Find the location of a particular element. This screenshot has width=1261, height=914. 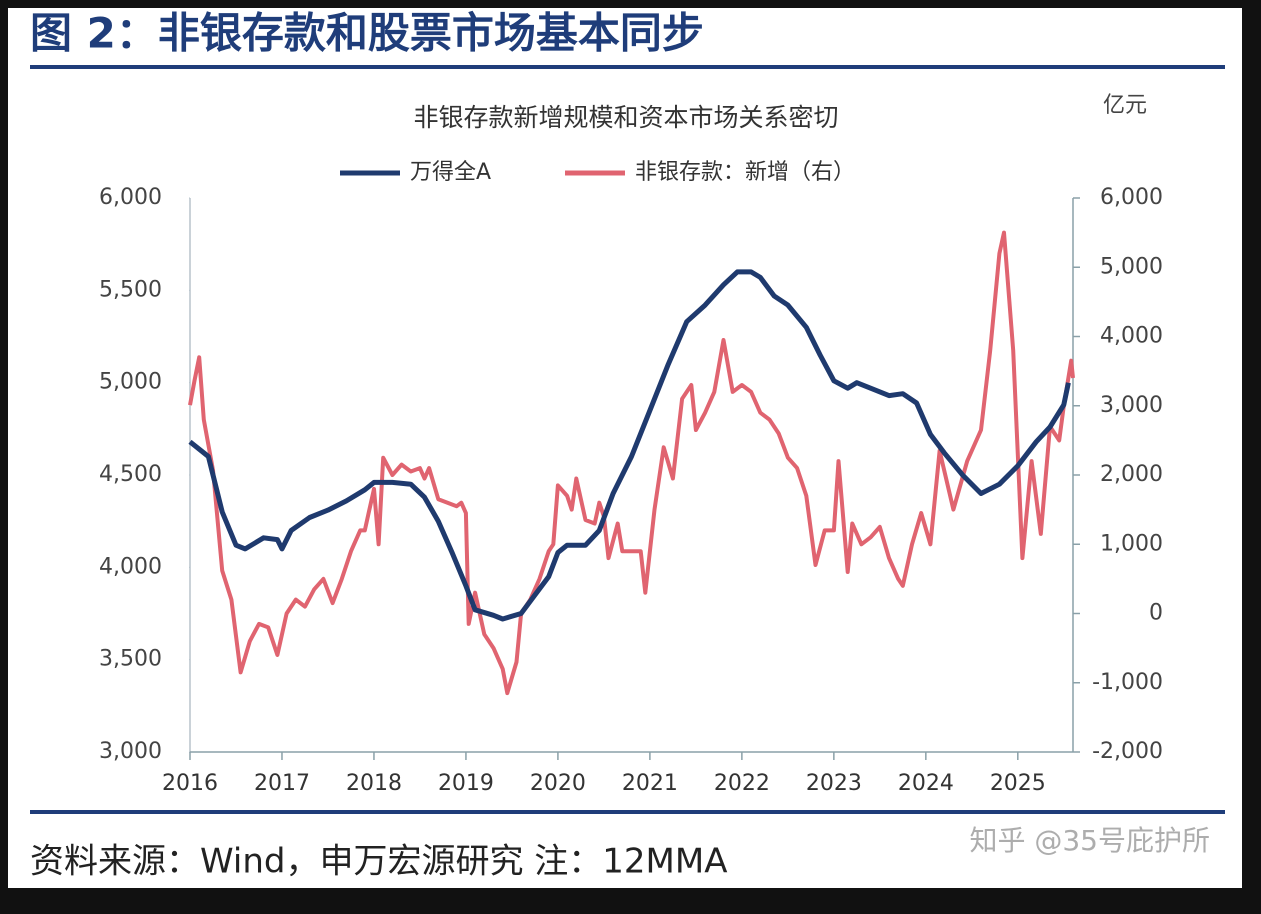

x-tick-label: 2017 is located at coordinates (282, 783).